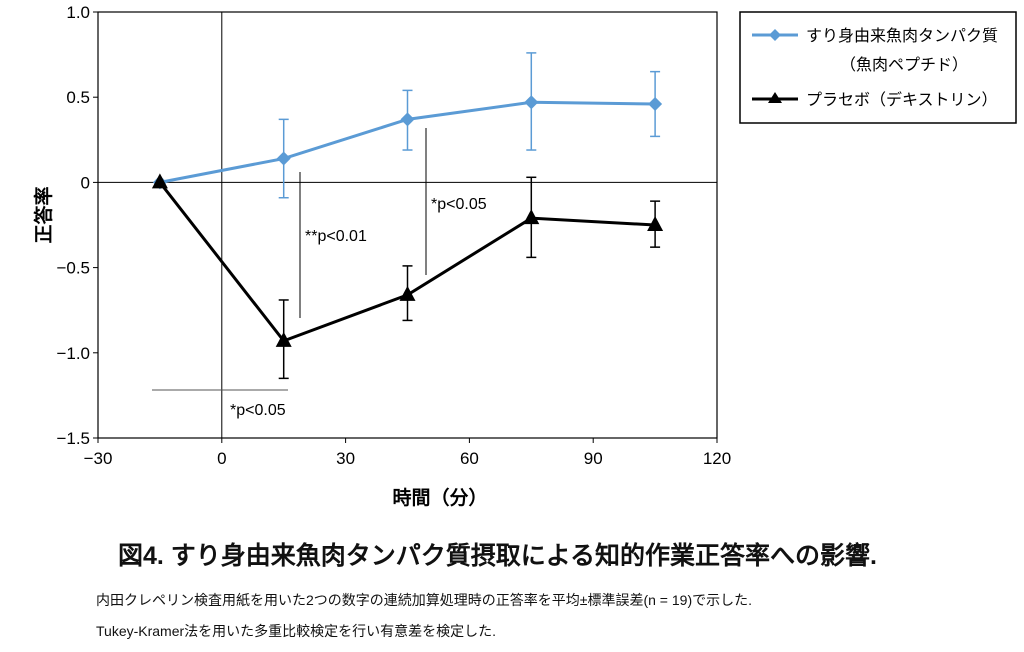  I want to click on x-tick-label: 120, so click(717, 458).